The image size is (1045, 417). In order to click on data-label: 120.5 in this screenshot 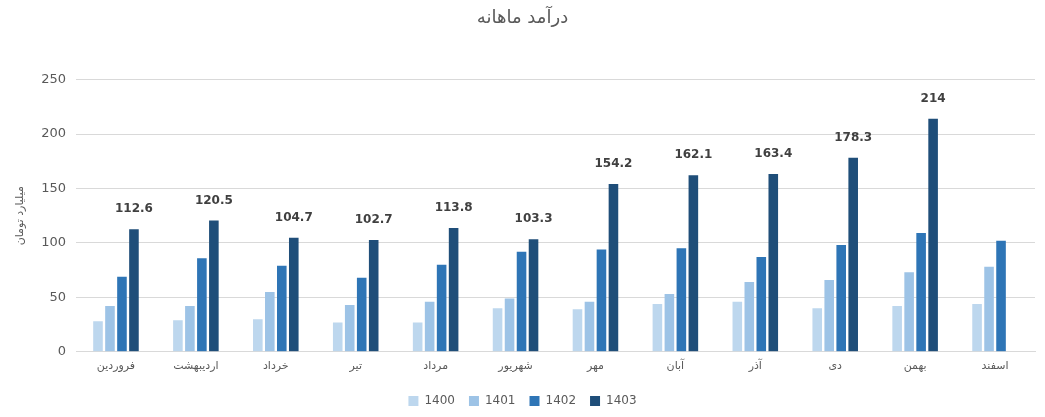, I will do `click(213, 199)`.